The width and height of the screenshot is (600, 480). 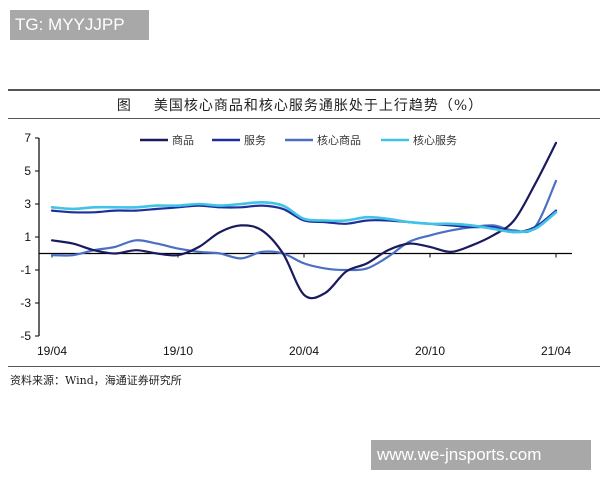 What do you see at coordinates (435, 140) in the screenshot?
I see `legend-label: 核心服务` at bounding box center [435, 140].